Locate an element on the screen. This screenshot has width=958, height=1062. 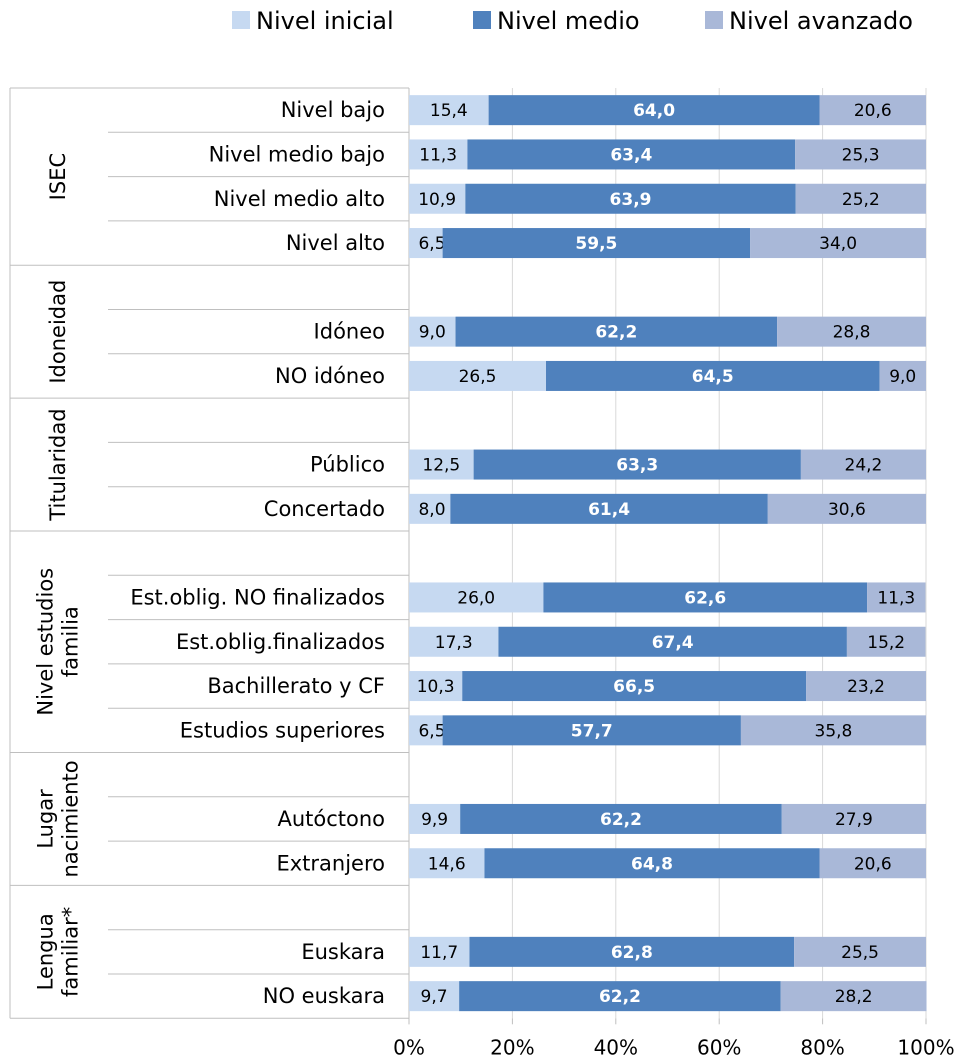
group-label-nivel-estudios-familia: Nivel estudiosfamilia is located at coordinates (58, 642).